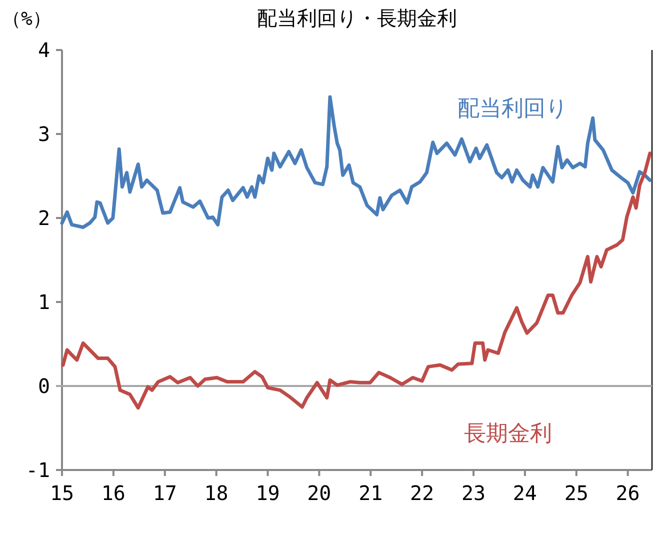 The image size is (666, 550). What do you see at coordinates (62, 493) in the screenshot?
I see `x-tick-label: 15` at bounding box center [62, 493].